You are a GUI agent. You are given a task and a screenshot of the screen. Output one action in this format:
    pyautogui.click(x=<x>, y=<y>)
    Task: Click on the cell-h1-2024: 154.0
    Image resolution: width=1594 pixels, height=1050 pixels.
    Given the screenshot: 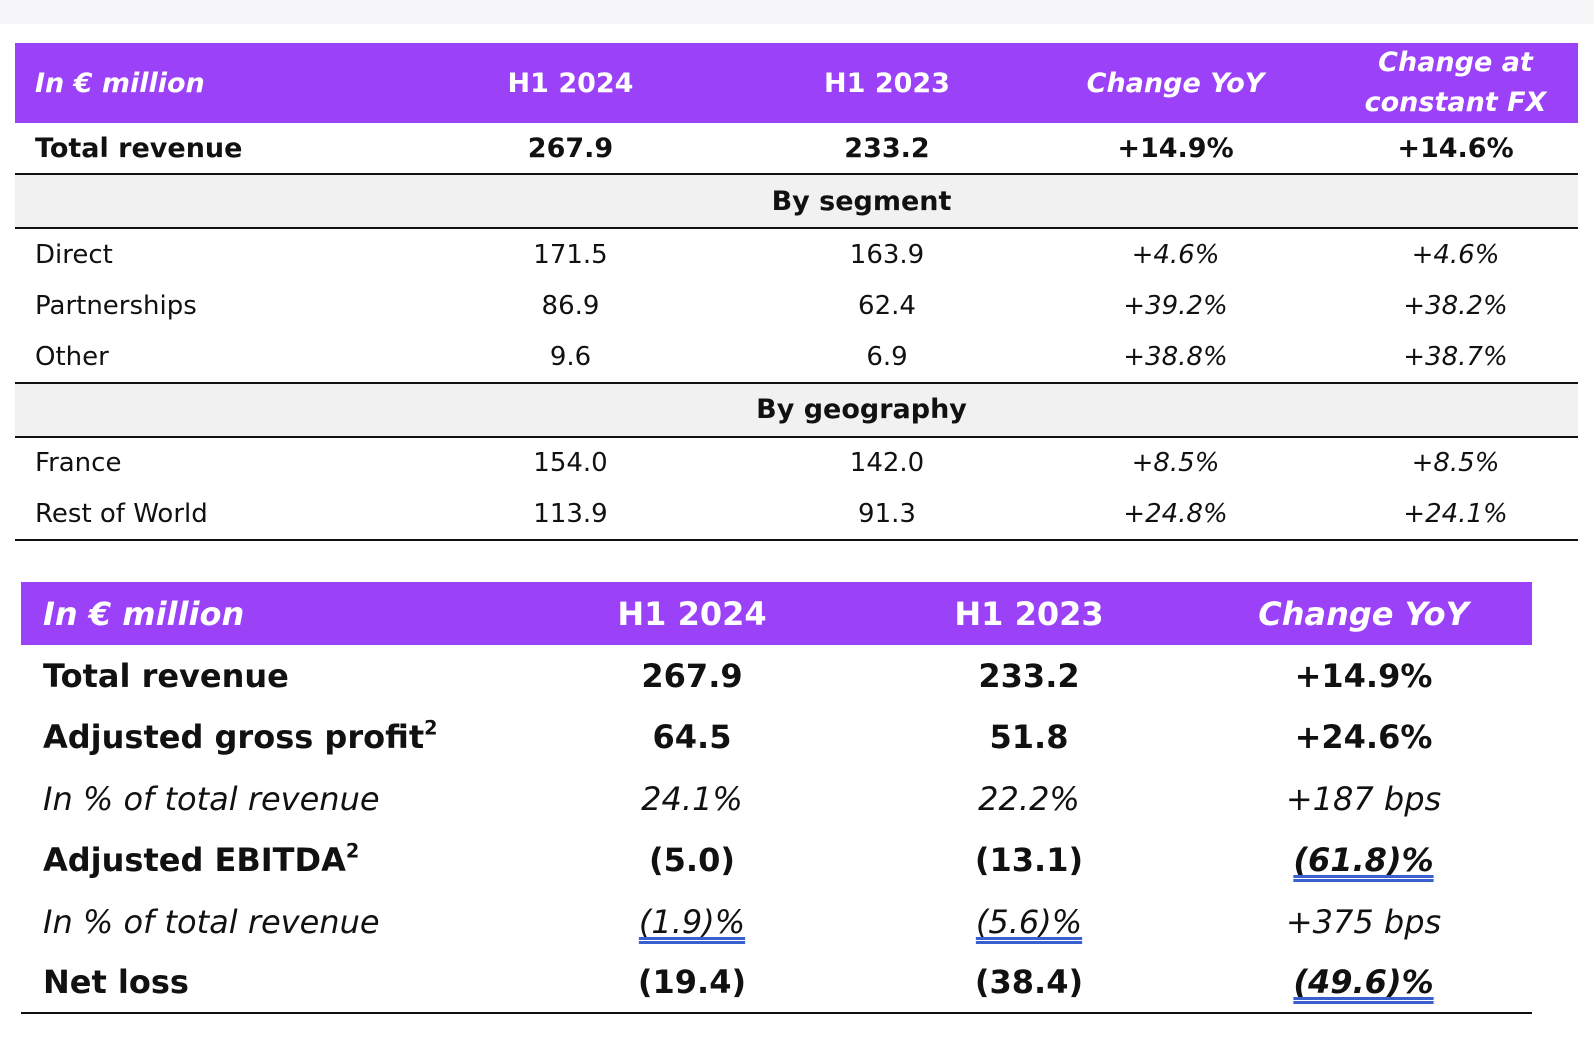 What is the action you would take?
    pyautogui.click(x=570, y=463)
    